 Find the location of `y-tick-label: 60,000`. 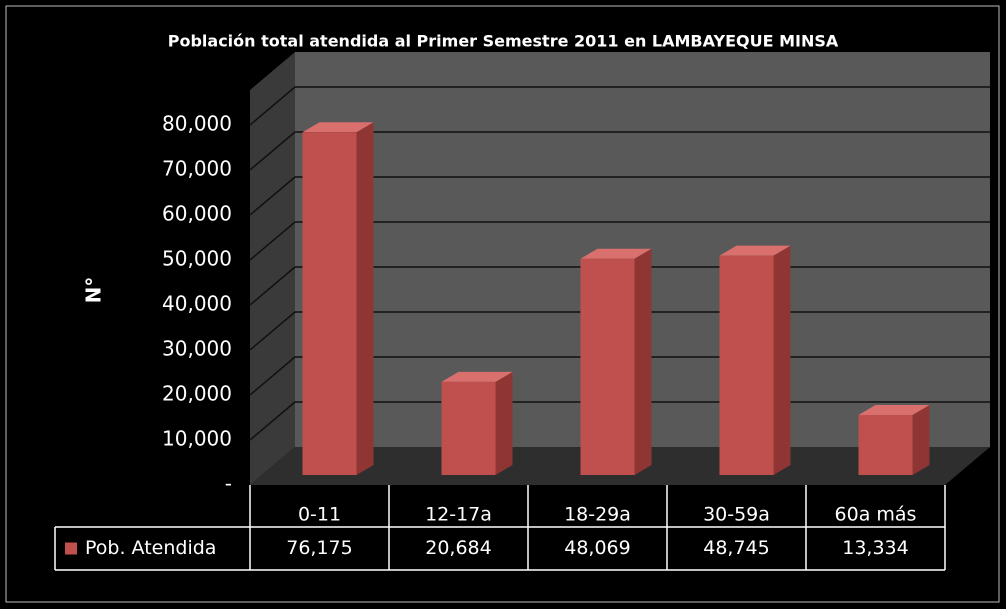

y-tick-label: 60,000 is located at coordinates (197, 214).